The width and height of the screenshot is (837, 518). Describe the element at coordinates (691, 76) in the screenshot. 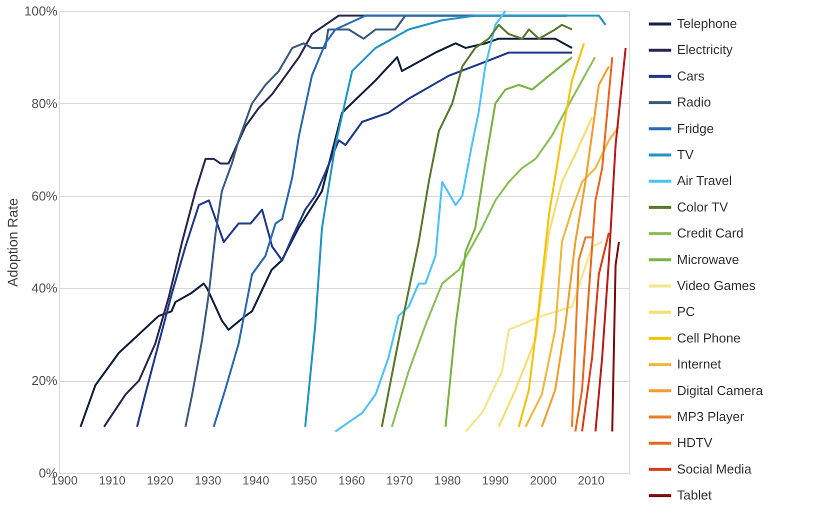

I see `legend-label: Cars` at that location.